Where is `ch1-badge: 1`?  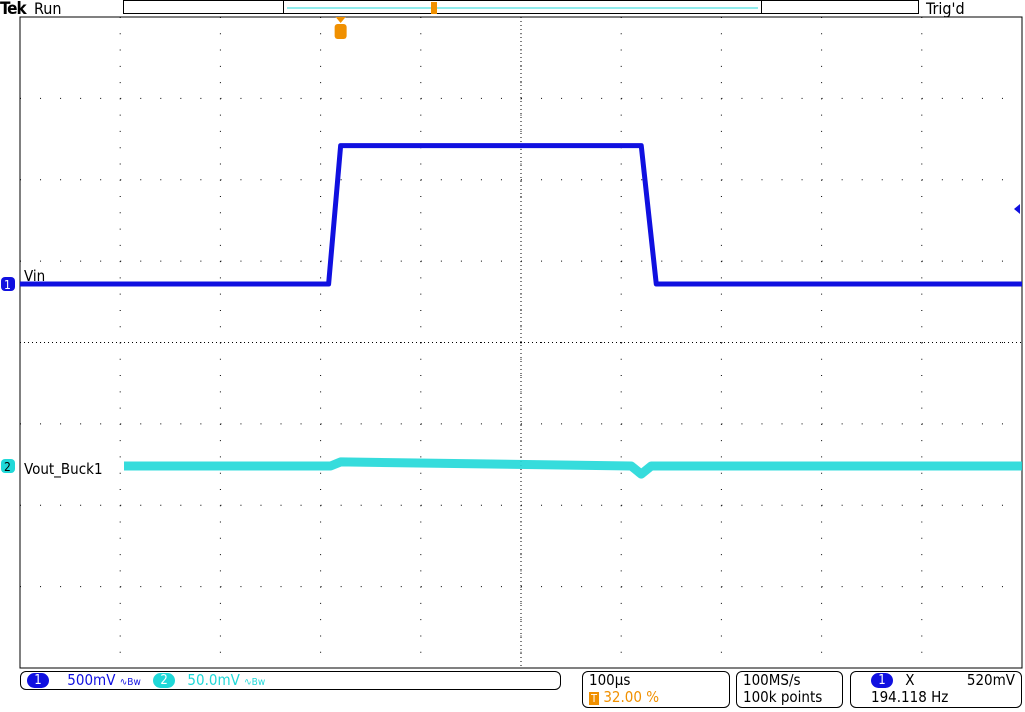
ch1-badge: 1 is located at coordinates (38, 680).